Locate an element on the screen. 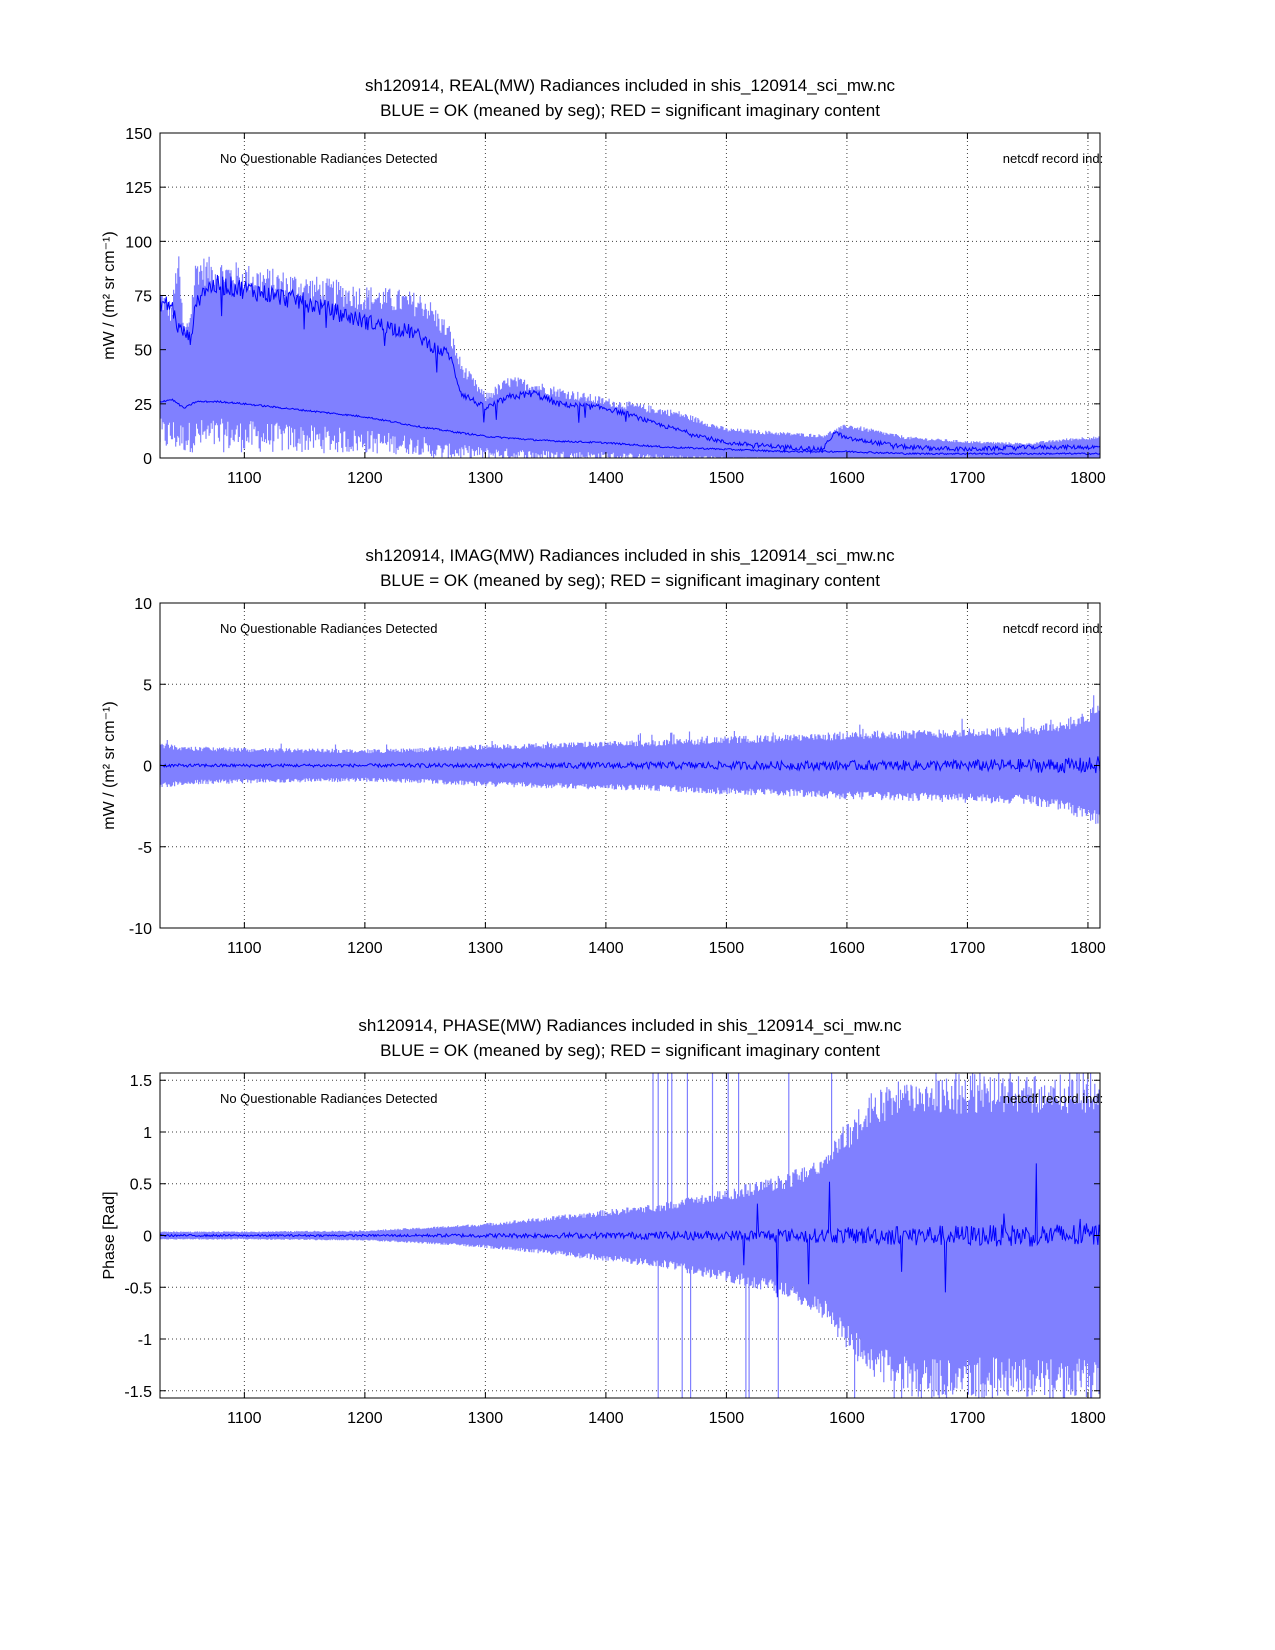 Image resolution: width=1275 pixels, height=1650 pixels. y-tick-label: 150 is located at coordinates (138, 134).